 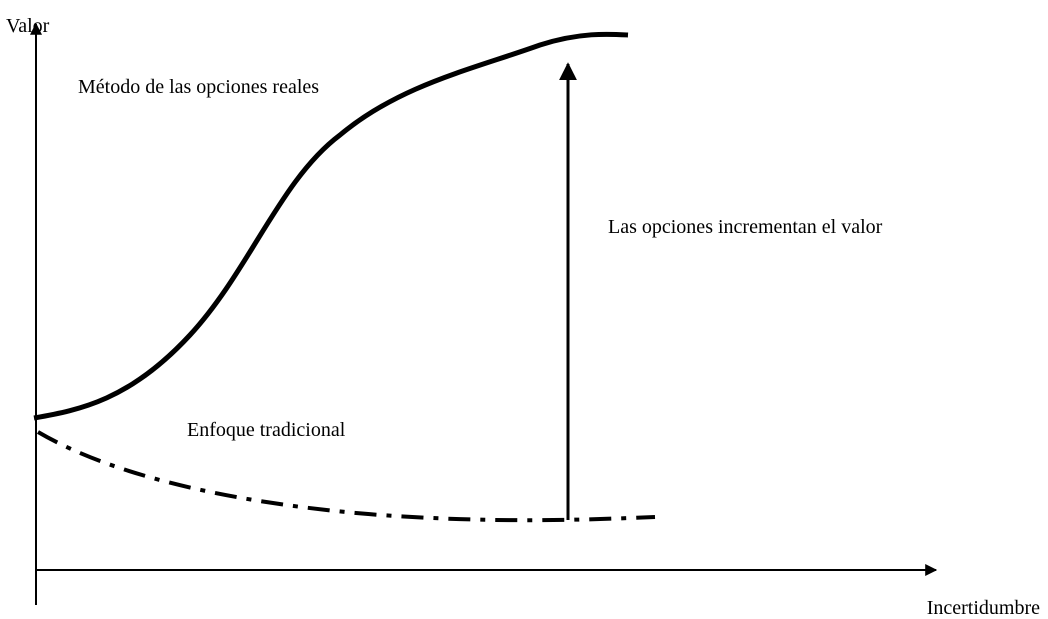 What do you see at coordinates (346, 476) in the screenshot?
I see `traditional-curve` at bounding box center [346, 476].